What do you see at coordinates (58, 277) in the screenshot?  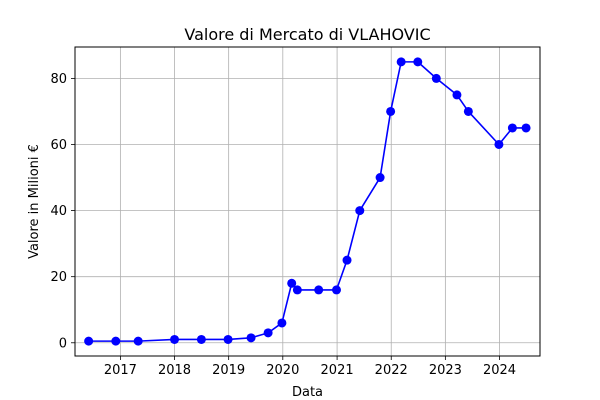 I see `y-tick-label: 20` at bounding box center [58, 277].